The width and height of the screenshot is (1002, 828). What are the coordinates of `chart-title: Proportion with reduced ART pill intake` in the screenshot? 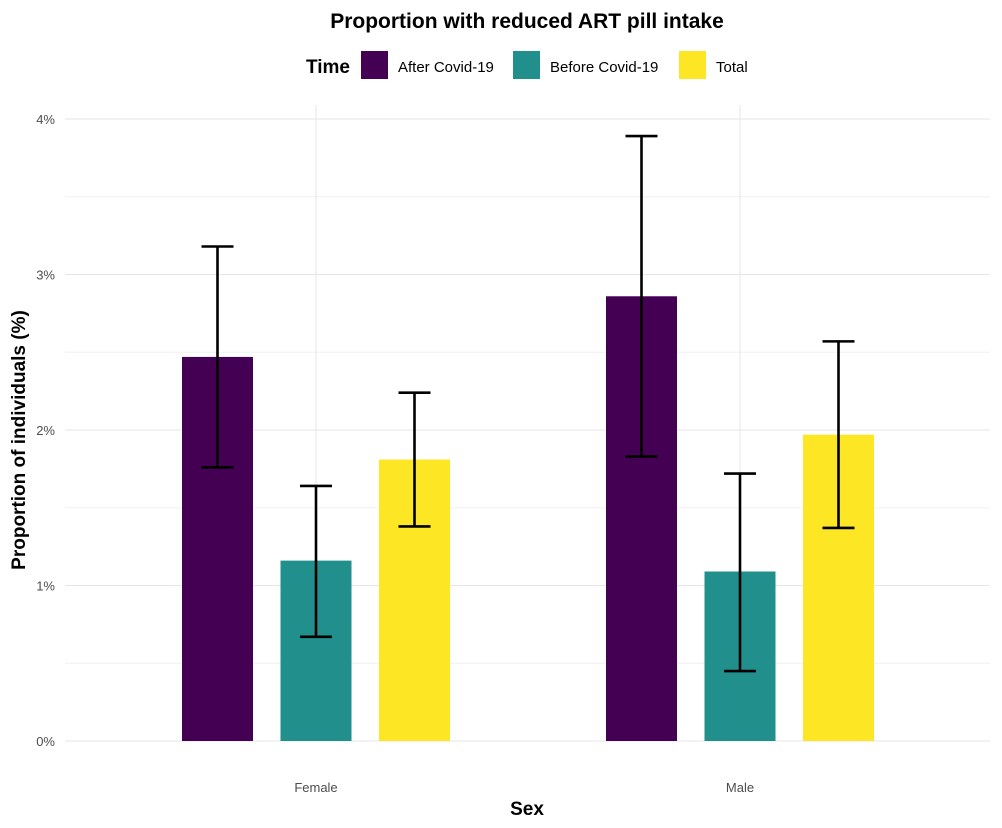 It's located at (527, 21).